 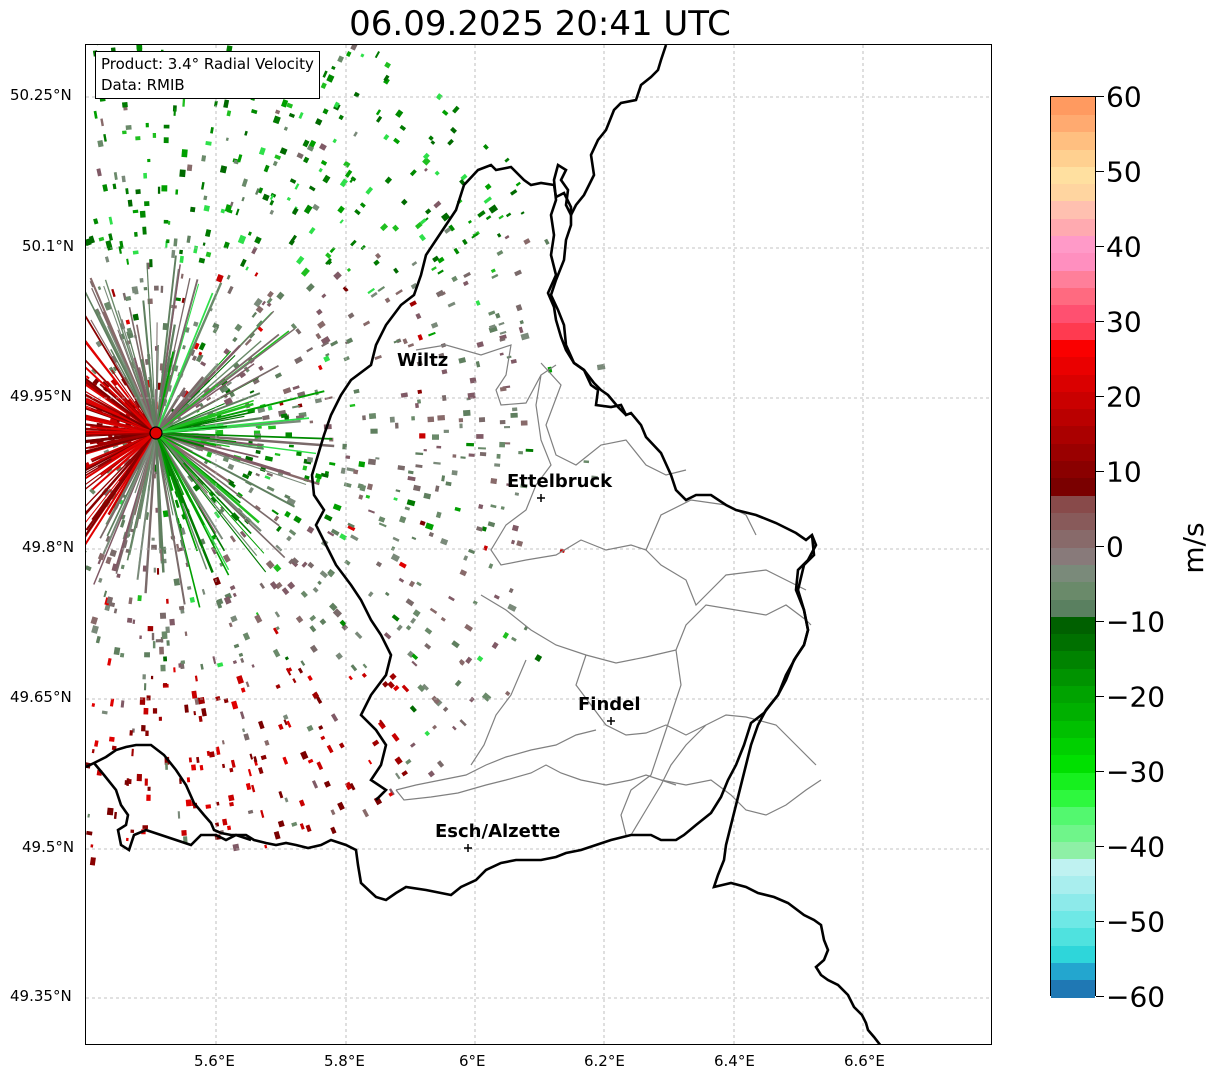 I want to click on canton-border, so click(x=761, y=740).